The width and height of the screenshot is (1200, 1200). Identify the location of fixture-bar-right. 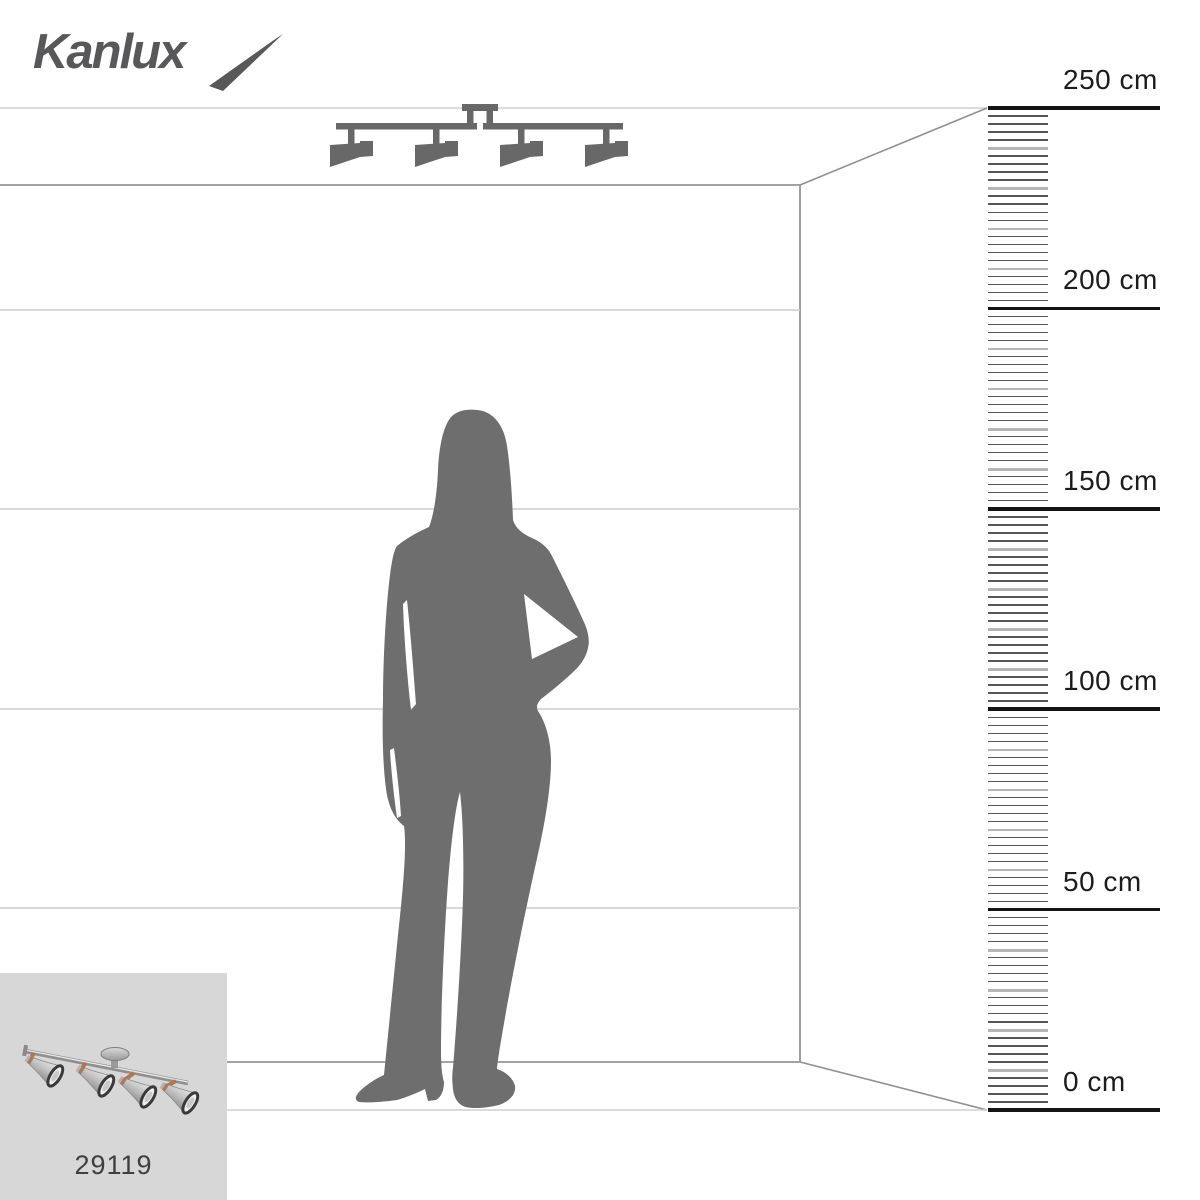
(553, 126).